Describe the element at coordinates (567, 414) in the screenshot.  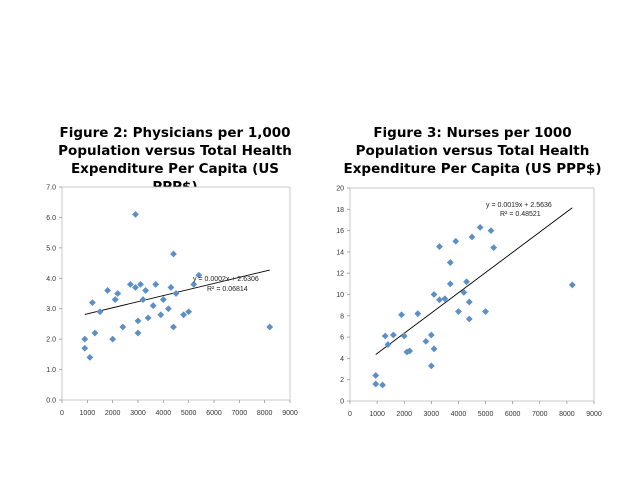
I see `chart-2-x-tick-label: 8000` at that location.